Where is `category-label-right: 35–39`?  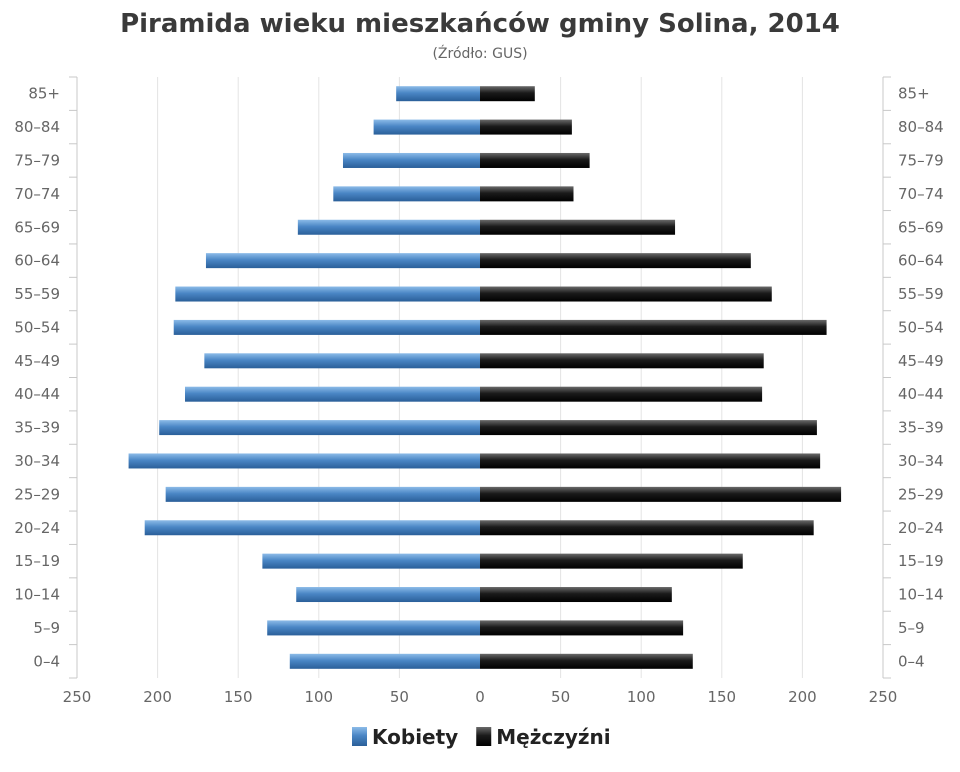 category-label-right: 35–39 is located at coordinates (921, 428).